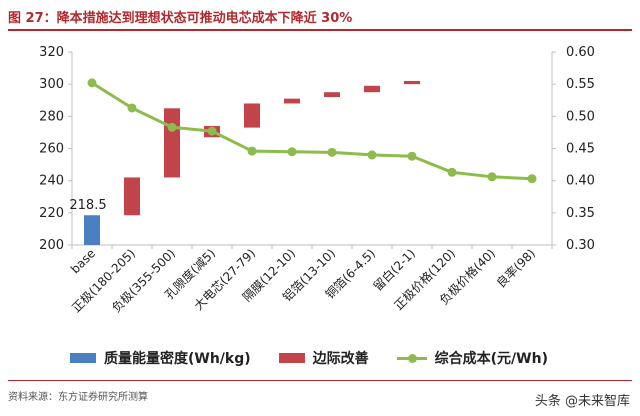 This screenshot has width=640, height=416. What do you see at coordinates (291, 358) in the screenshot?
I see `legend-swatch-improvement` at bounding box center [291, 358].